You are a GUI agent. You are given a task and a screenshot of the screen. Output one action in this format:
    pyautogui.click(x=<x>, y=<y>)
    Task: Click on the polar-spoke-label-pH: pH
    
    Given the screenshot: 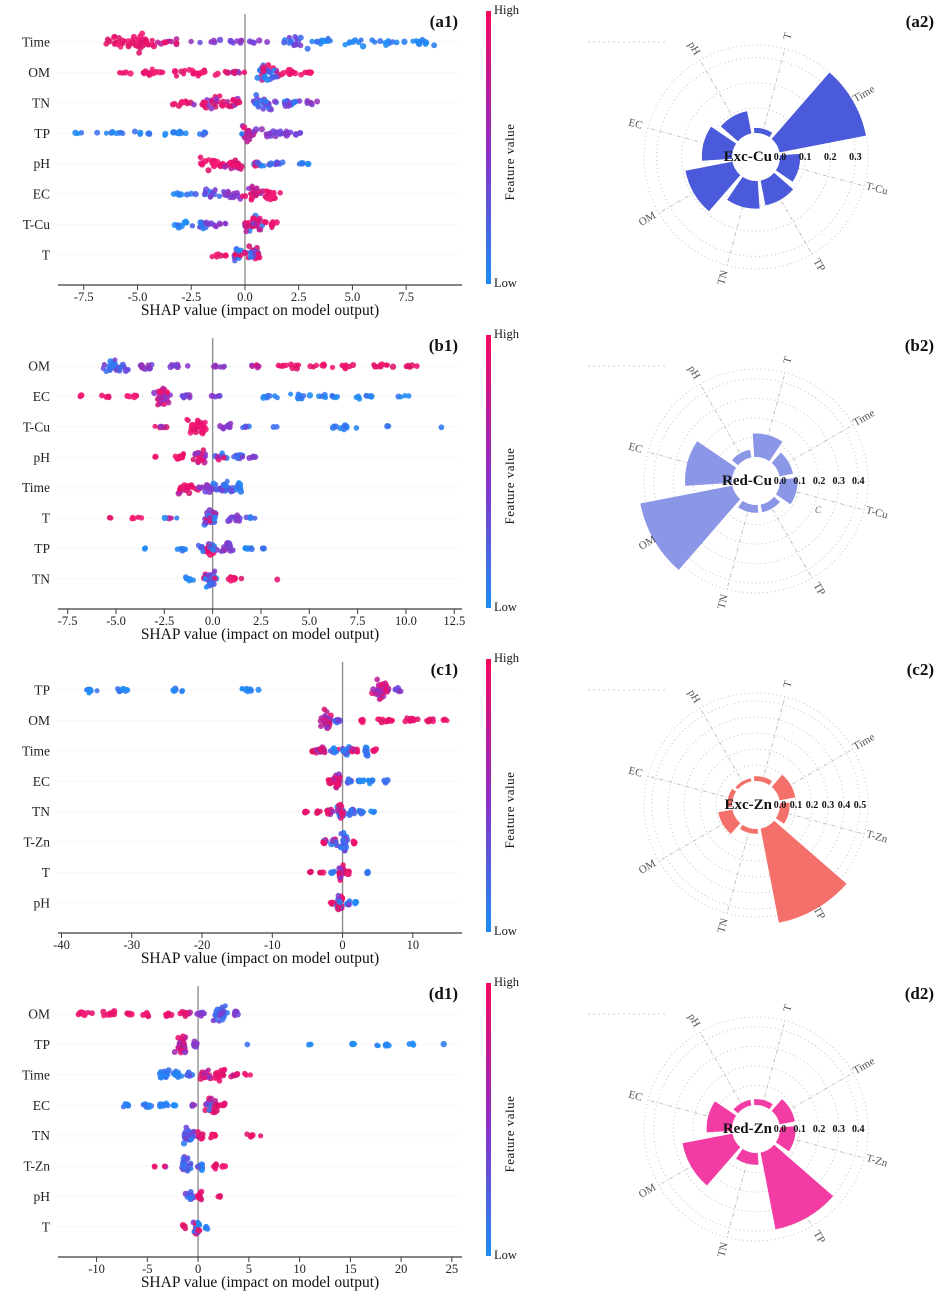 What is the action you would take?
    pyautogui.click(x=693, y=373)
    